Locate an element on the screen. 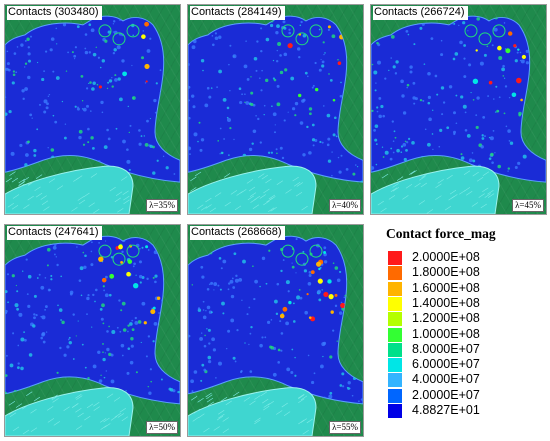  panel-title: Contacts (284149) is located at coordinates (237, 13).